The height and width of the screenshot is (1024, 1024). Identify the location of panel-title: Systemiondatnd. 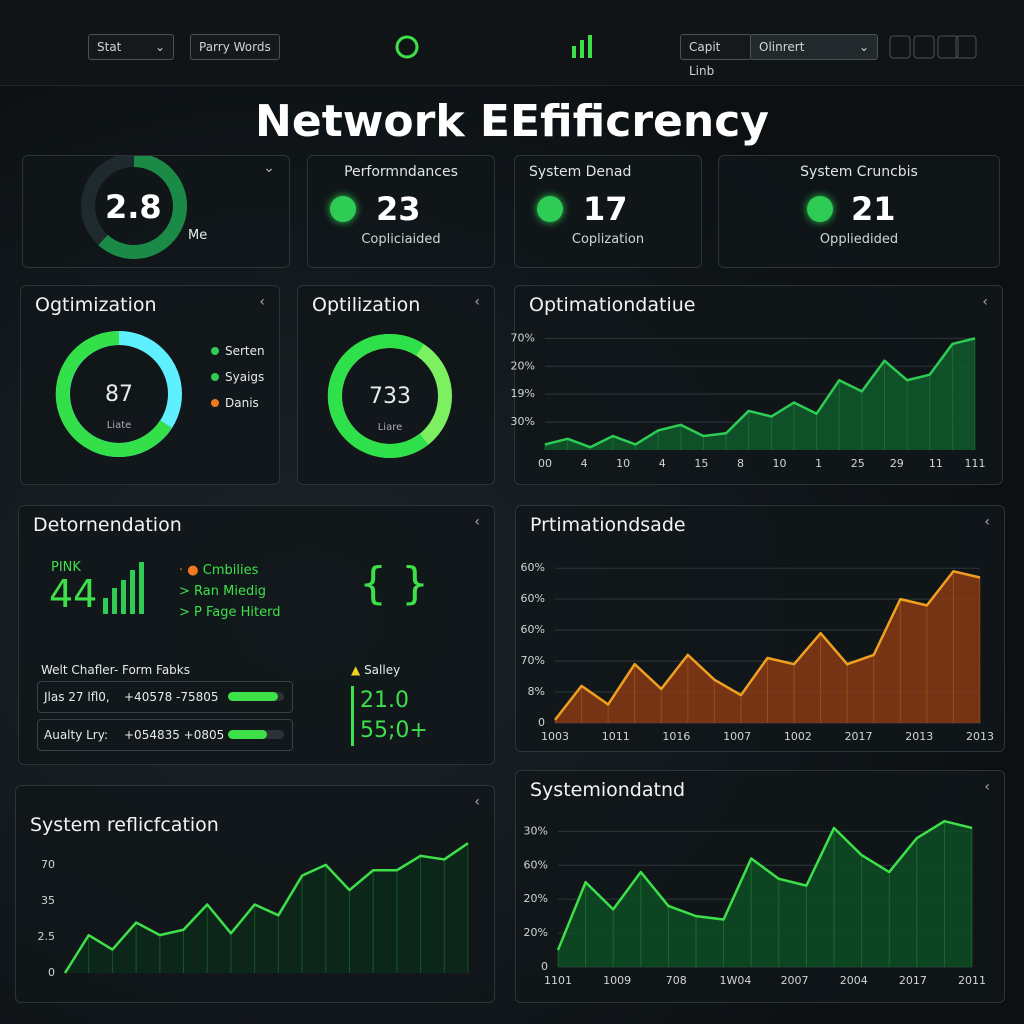
(608, 790).